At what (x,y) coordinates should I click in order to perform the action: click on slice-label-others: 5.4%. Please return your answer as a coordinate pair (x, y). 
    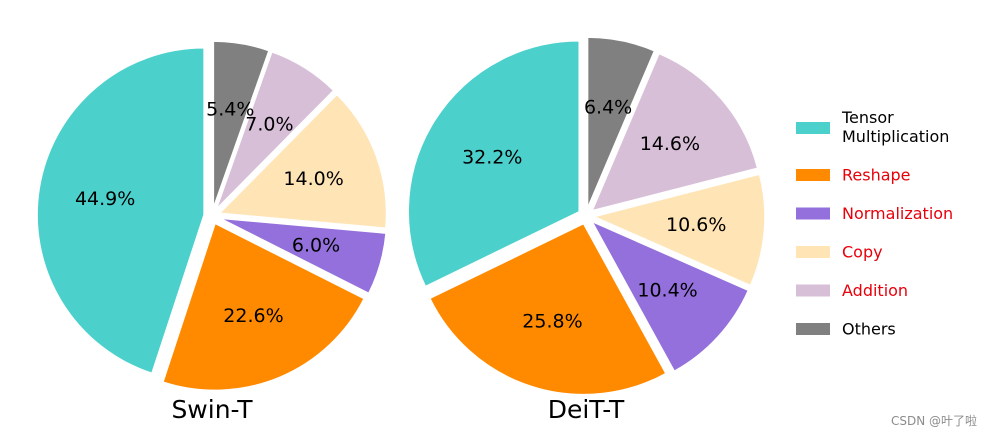
    Looking at the image, I should click on (230, 109).